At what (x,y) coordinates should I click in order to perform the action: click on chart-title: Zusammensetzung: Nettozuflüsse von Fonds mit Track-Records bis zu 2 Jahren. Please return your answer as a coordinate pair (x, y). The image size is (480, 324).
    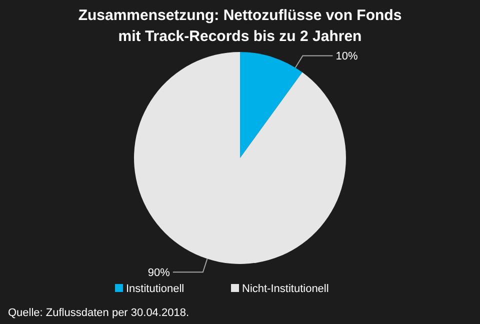
    Looking at the image, I should click on (240, 26).